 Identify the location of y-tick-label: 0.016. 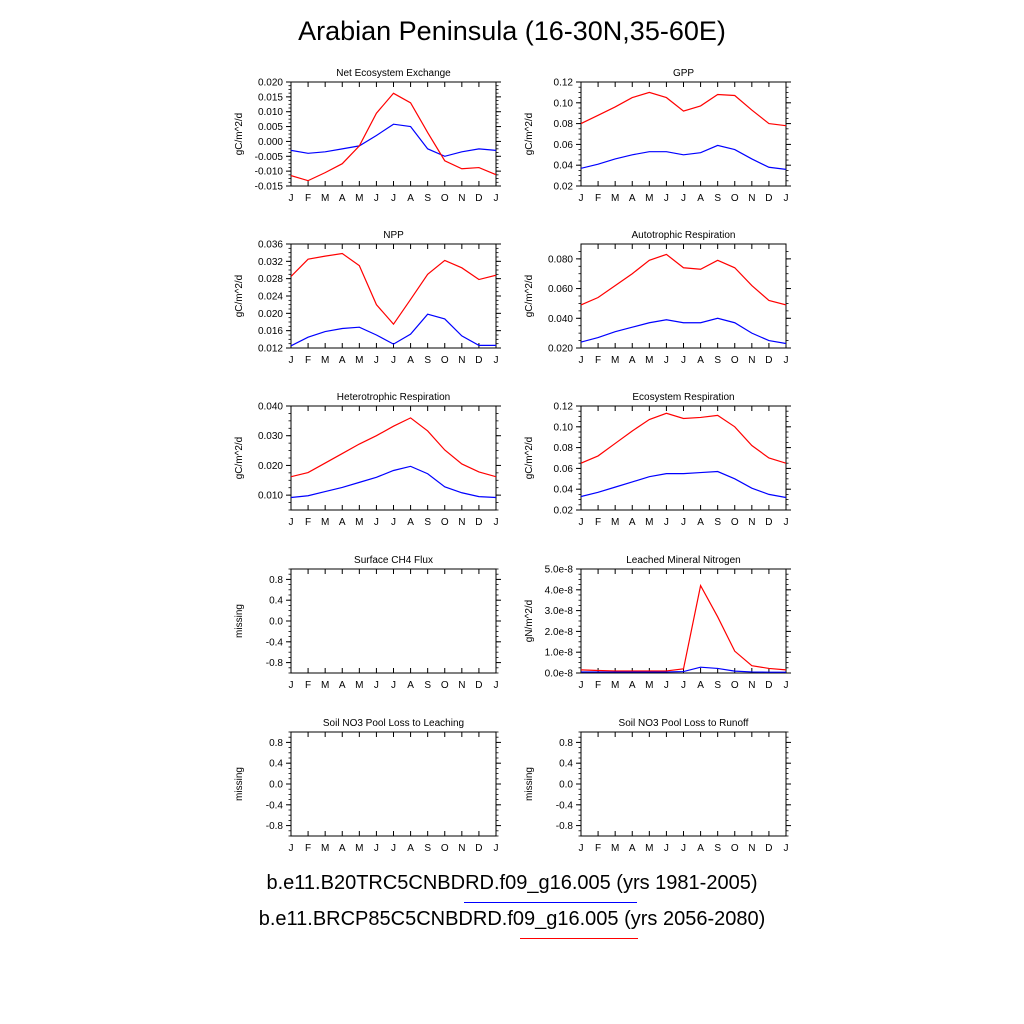
(270, 331).